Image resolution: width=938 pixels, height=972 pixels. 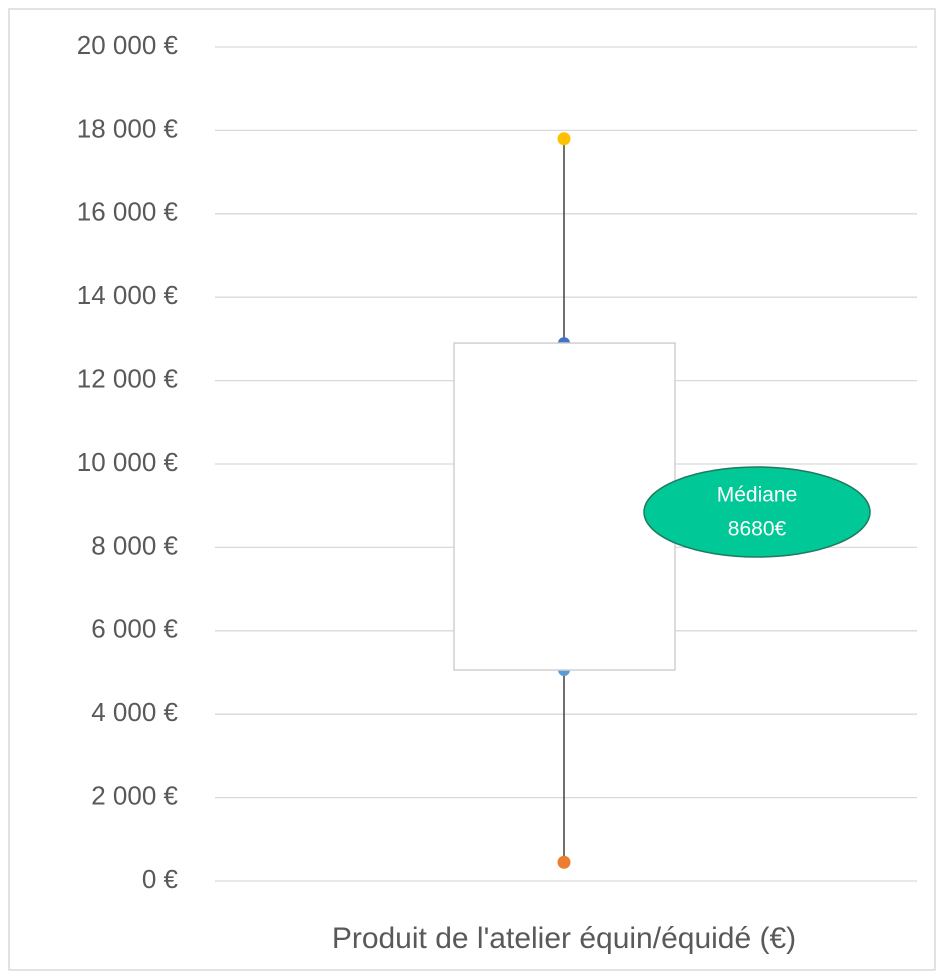 I want to click on annotation-text: Médiane, so click(x=757, y=495).